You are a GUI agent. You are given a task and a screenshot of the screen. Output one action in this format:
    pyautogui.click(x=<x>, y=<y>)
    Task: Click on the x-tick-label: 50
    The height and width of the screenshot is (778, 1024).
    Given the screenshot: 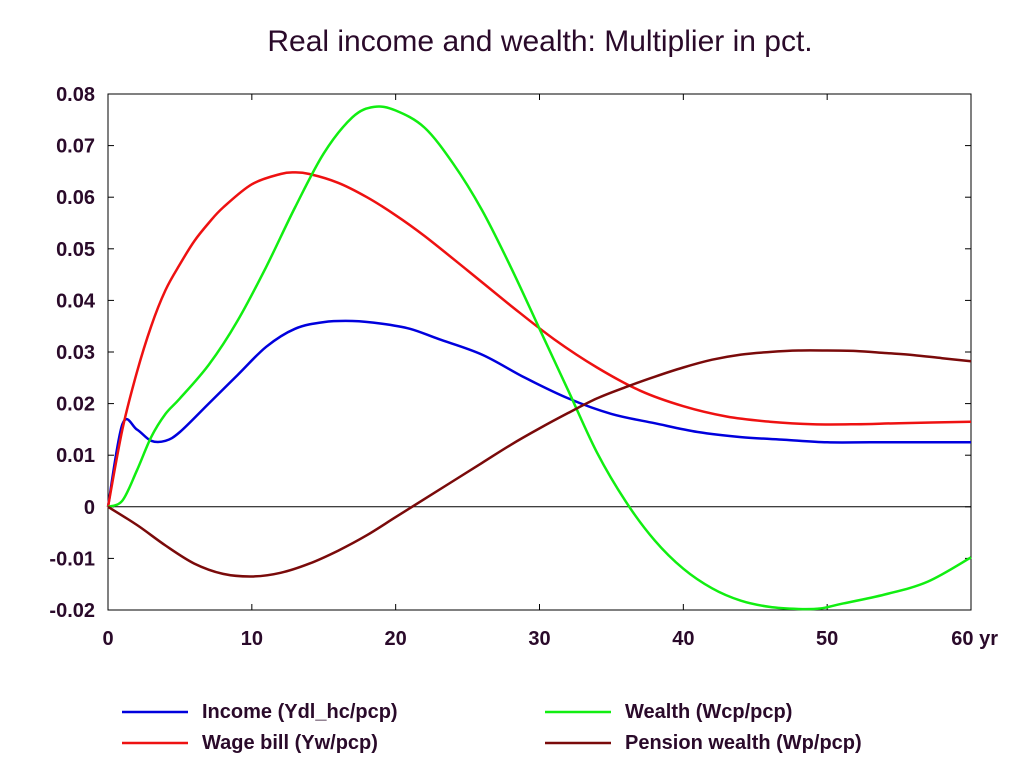 What is the action you would take?
    pyautogui.click(x=827, y=639)
    